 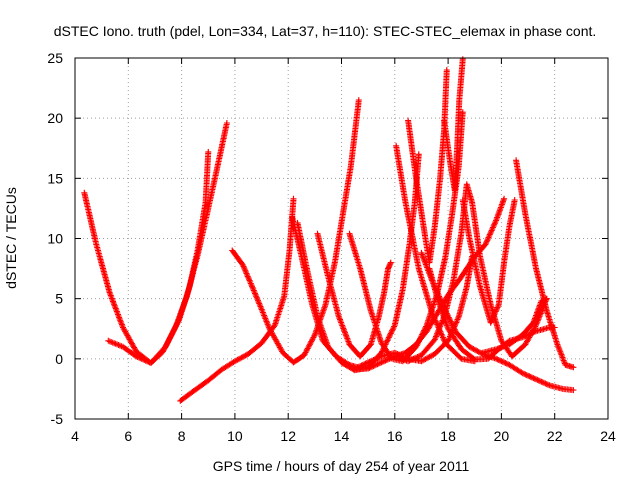 I want to click on x-tick-label: 12, so click(x=288, y=436).